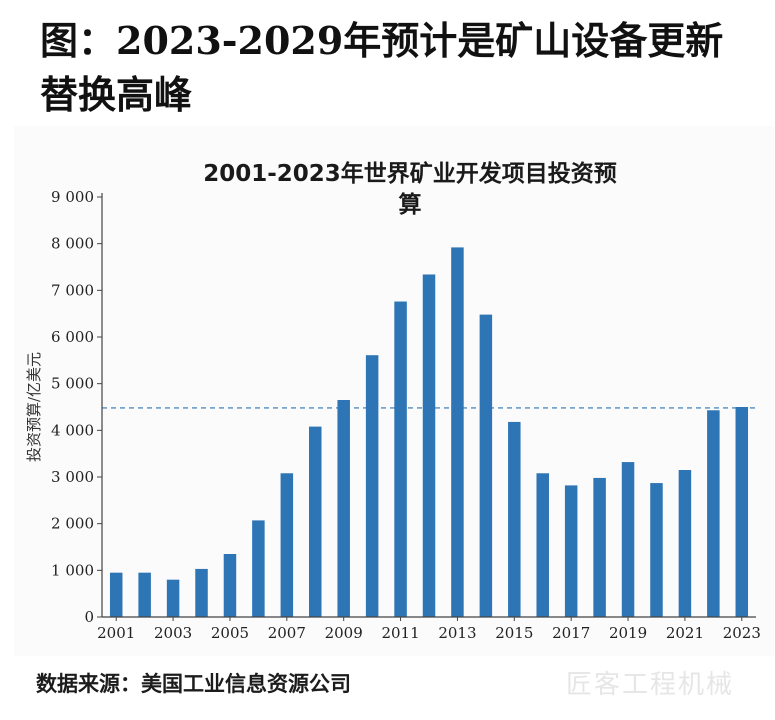  What do you see at coordinates (72, 244) in the screenshot?
I see `y-tick-label-8000: 8 000` at bounding box center [72, 244].